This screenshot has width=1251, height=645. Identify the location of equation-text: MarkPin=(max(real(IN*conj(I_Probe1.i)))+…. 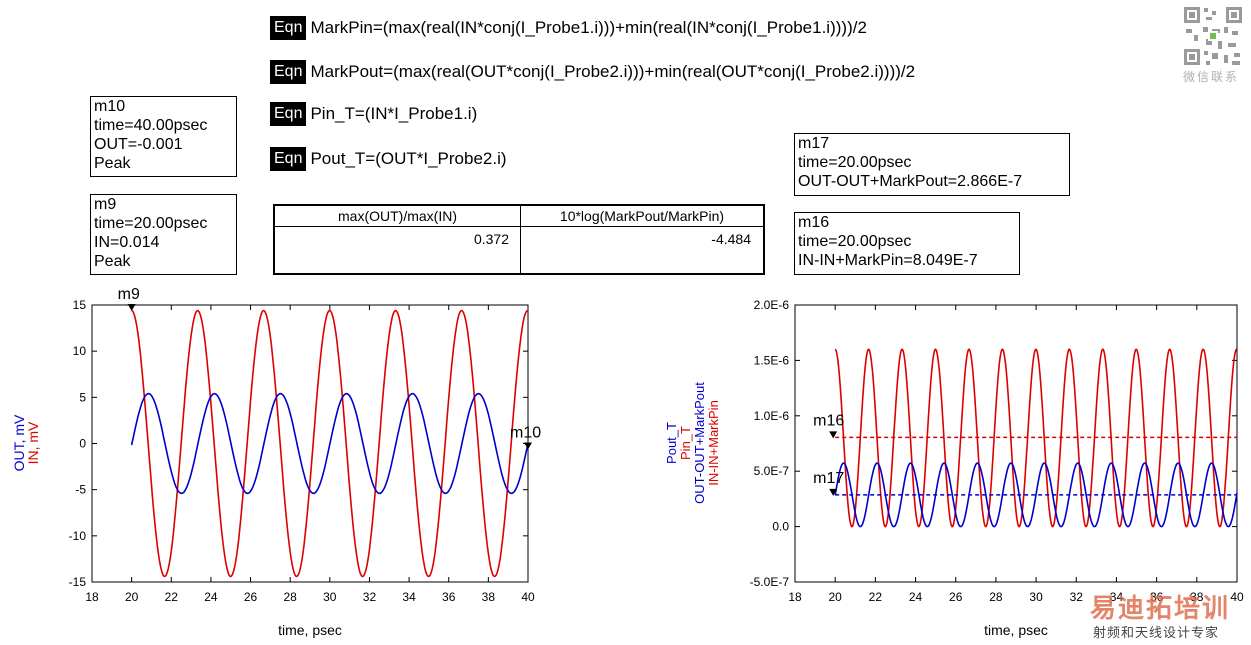
(588, 27).